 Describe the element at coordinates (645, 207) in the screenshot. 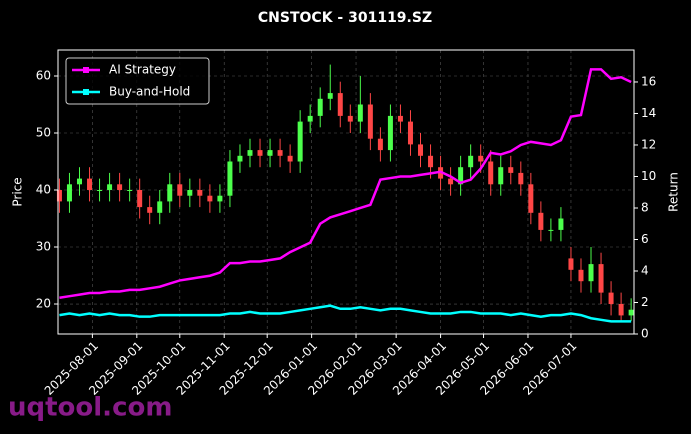

I see `y2-tick-label: 8` at that location.